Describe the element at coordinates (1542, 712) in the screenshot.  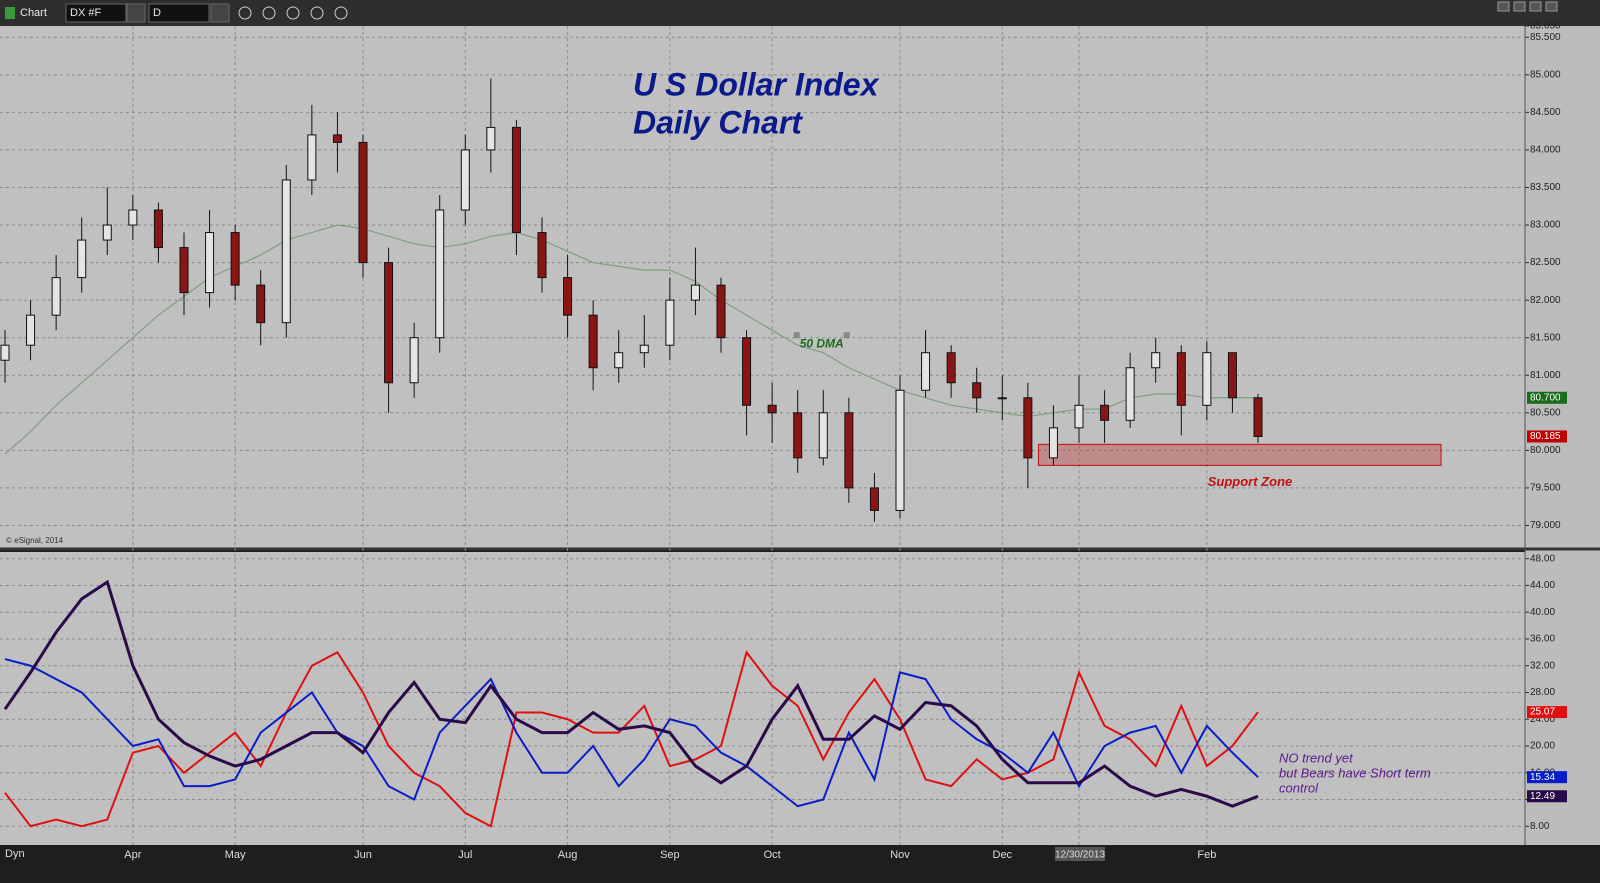
I see `last-value-label: 25.07` at that location.